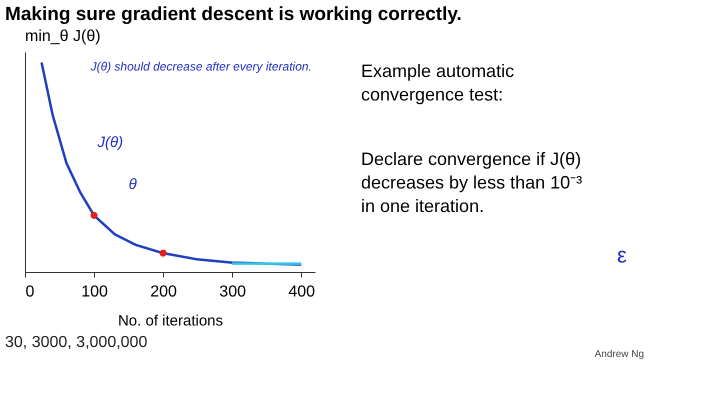  What do you see at coordinates (302, 292) in the screenshot?
I see `x-tick-label: 400` at bounding box center [302, 292].